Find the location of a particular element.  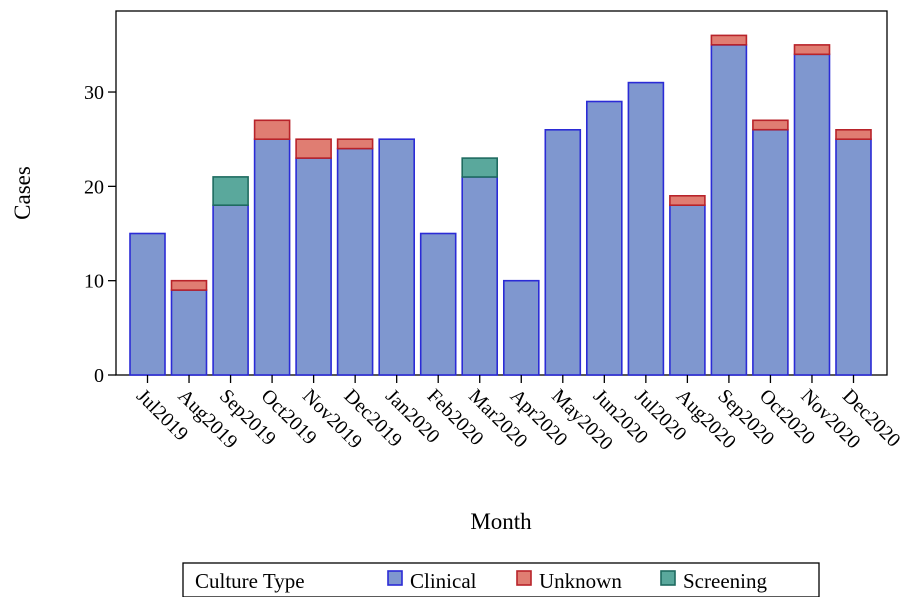

bar-unknown-oct2020 is located at coordinates (770, 125).